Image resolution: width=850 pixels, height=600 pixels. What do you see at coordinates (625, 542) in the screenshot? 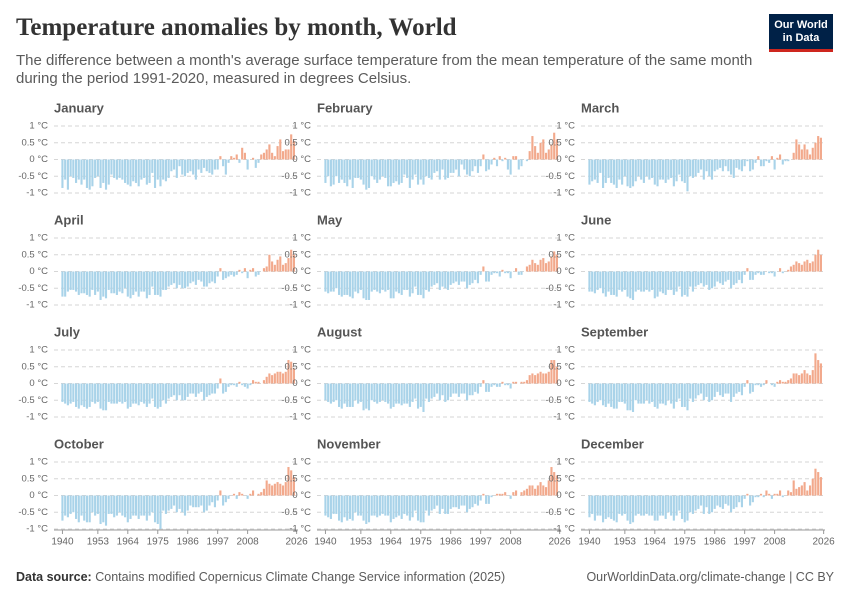
I see `x-tick-label: 1953` at bounding box center [625, 542].